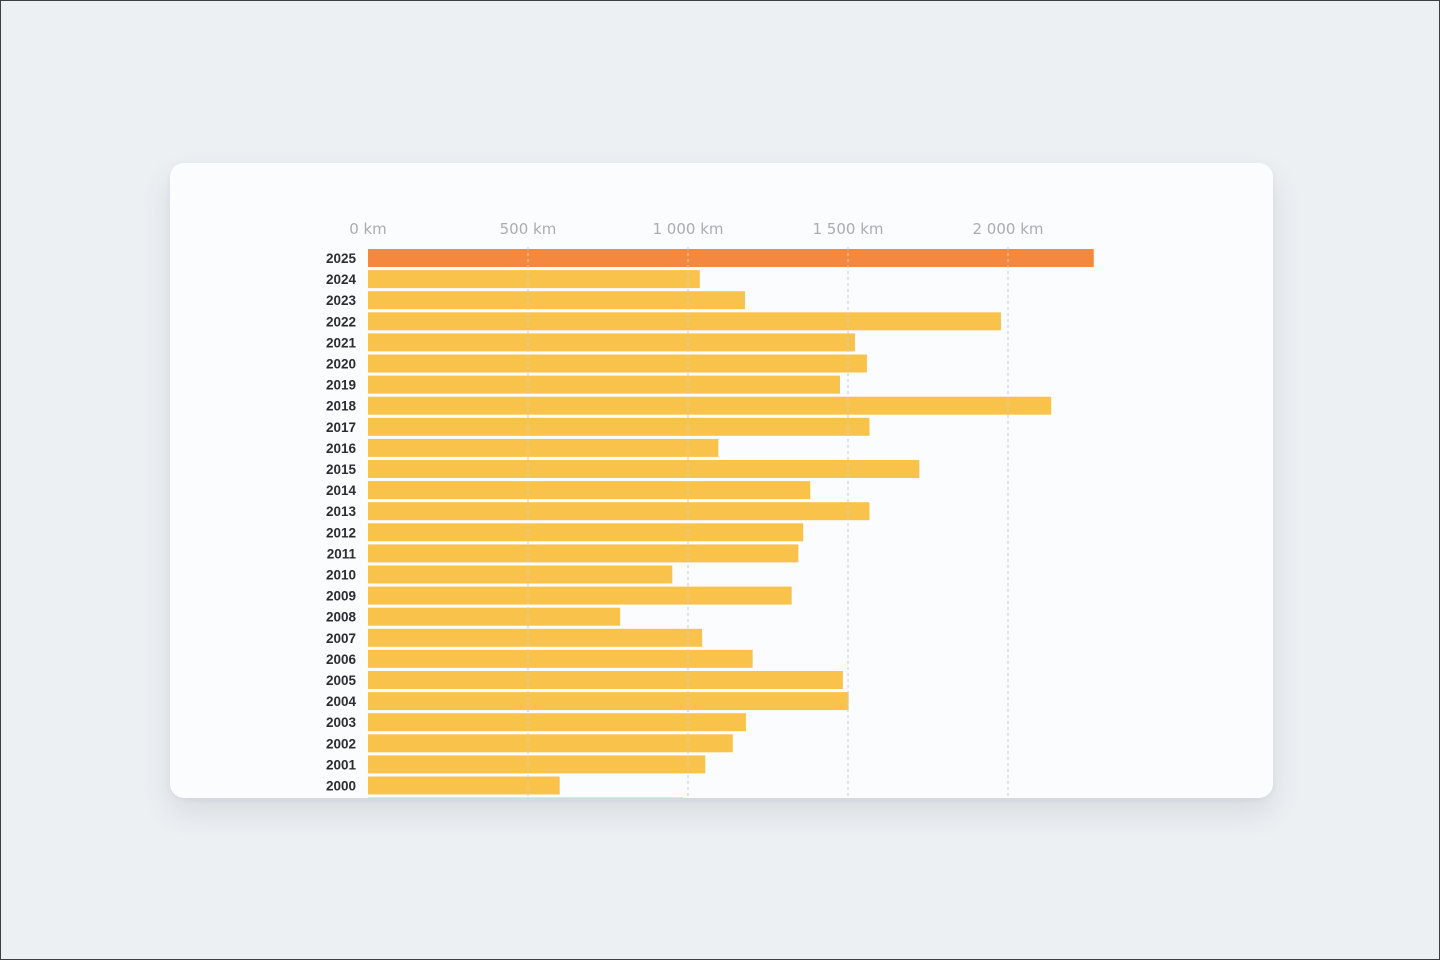 This screenshot has height=960, width=1440. I want to click on bar-2006, so click(560, 658).